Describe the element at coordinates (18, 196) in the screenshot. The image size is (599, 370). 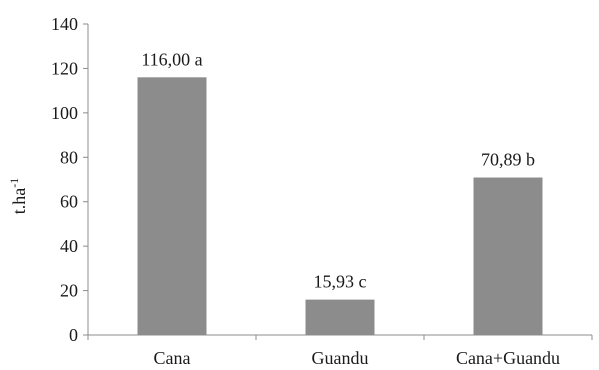
I see `y-axis-label: t.ha-1` at that location.